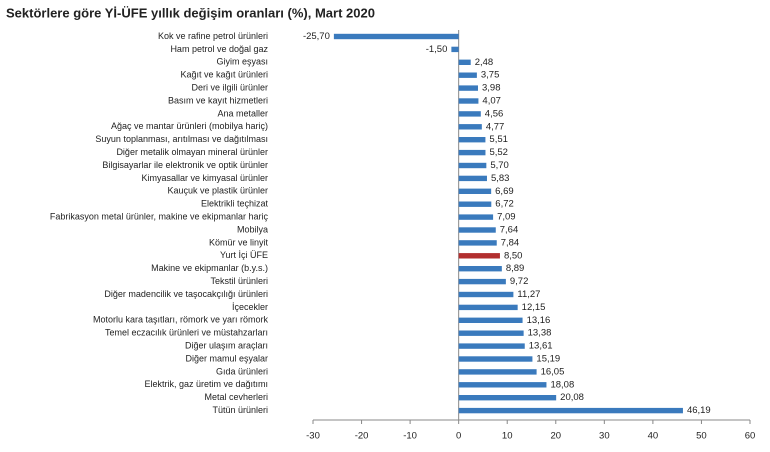  Describe the element at coordinates (555, 436) in the screenshot. I see `x-tick-label: 20` at that location.